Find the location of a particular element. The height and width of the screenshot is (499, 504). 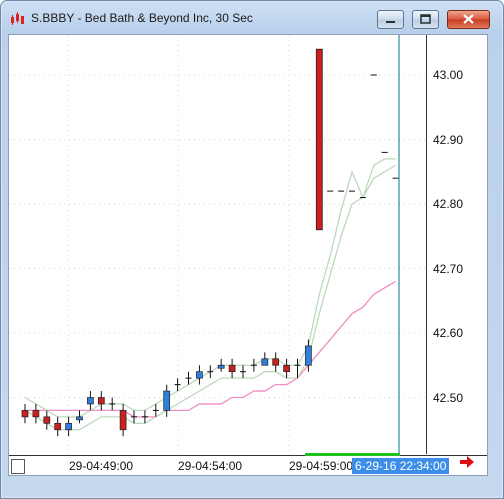

minimize-button is located at coordinates (390, 19).